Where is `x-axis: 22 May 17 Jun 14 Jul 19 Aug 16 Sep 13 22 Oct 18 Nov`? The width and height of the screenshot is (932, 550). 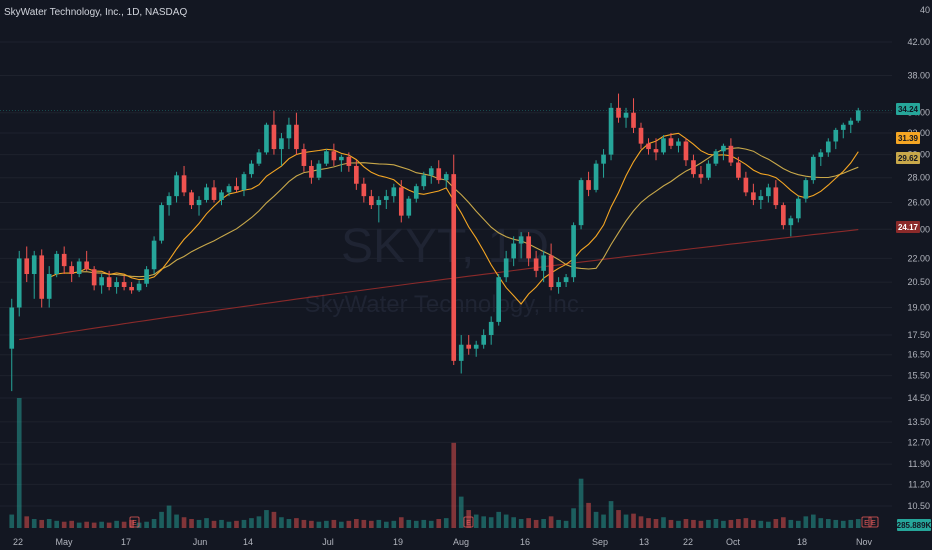 x-axis: 22 May 17 Jun 14 Jul 19 Aug 16 Sep 13 22 Oct 18 Nov is located at coordinates (443, 542).